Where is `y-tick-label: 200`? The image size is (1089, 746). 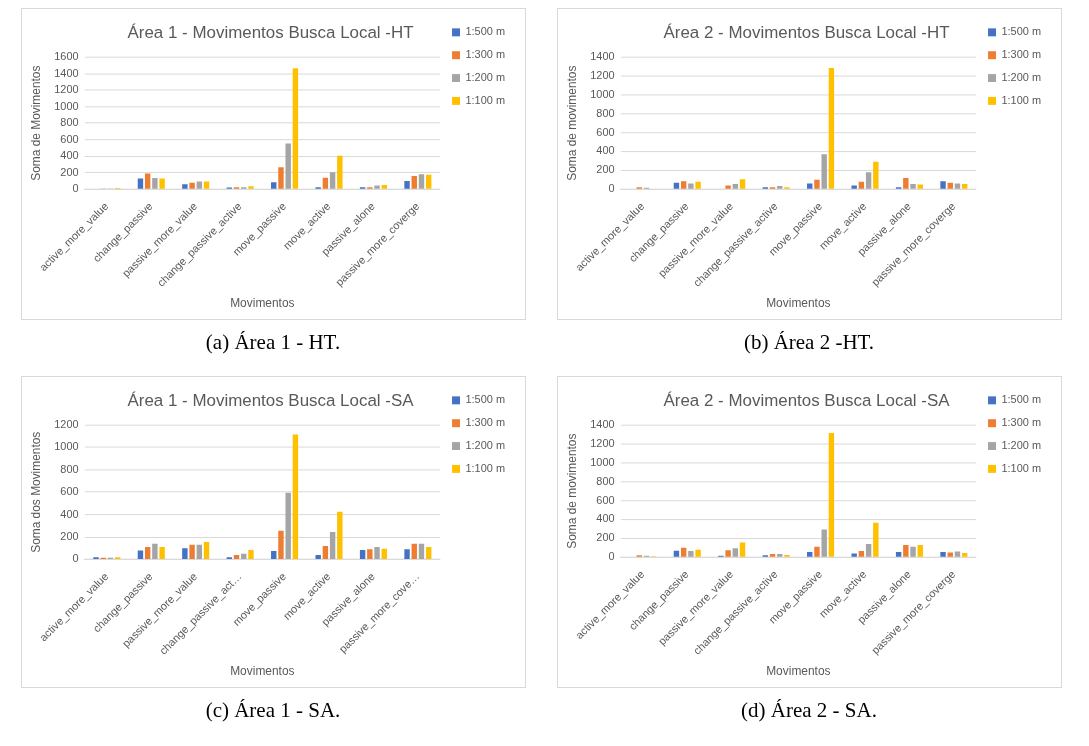 y-tick-label: 200 is located at coordinates (69, 171).